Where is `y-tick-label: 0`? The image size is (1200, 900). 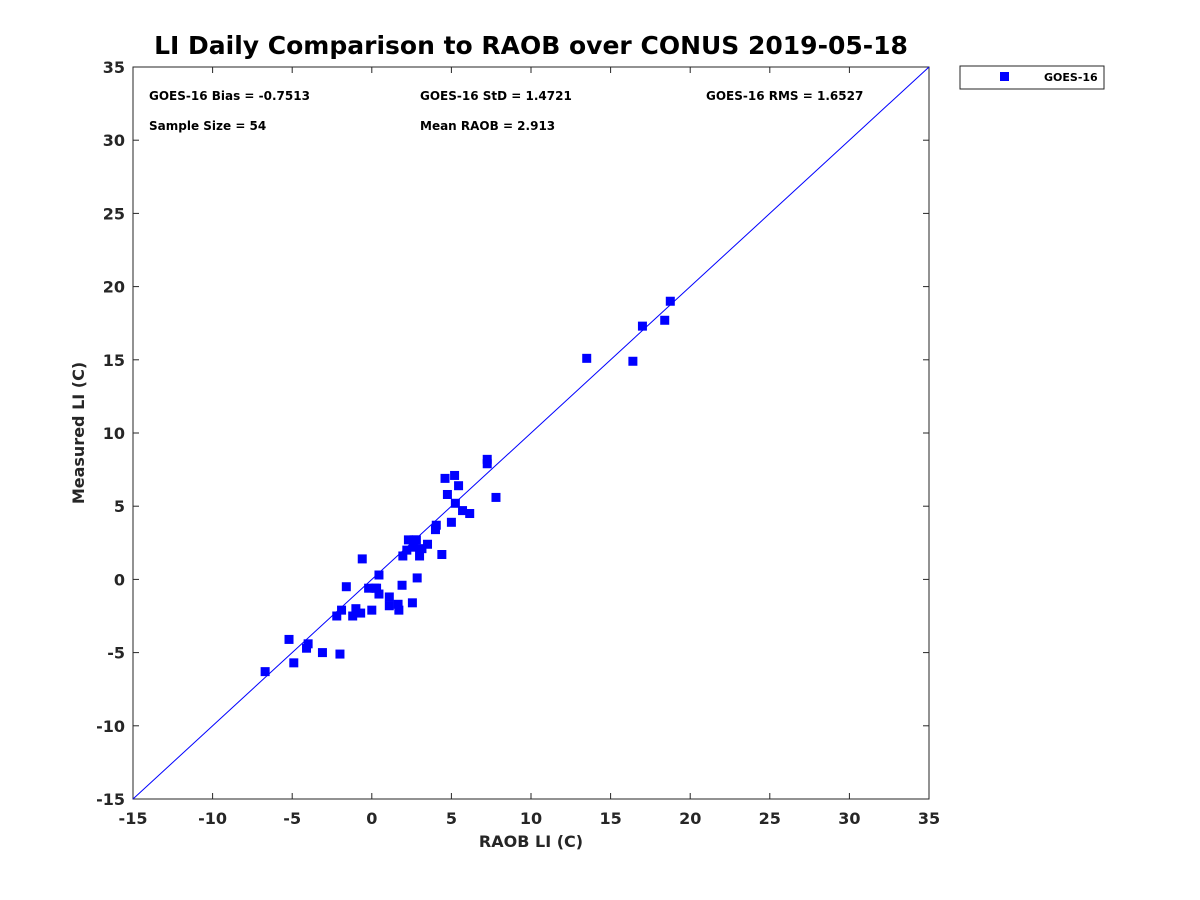
y-tick-label: 0 is located at coordinates (119, 579).